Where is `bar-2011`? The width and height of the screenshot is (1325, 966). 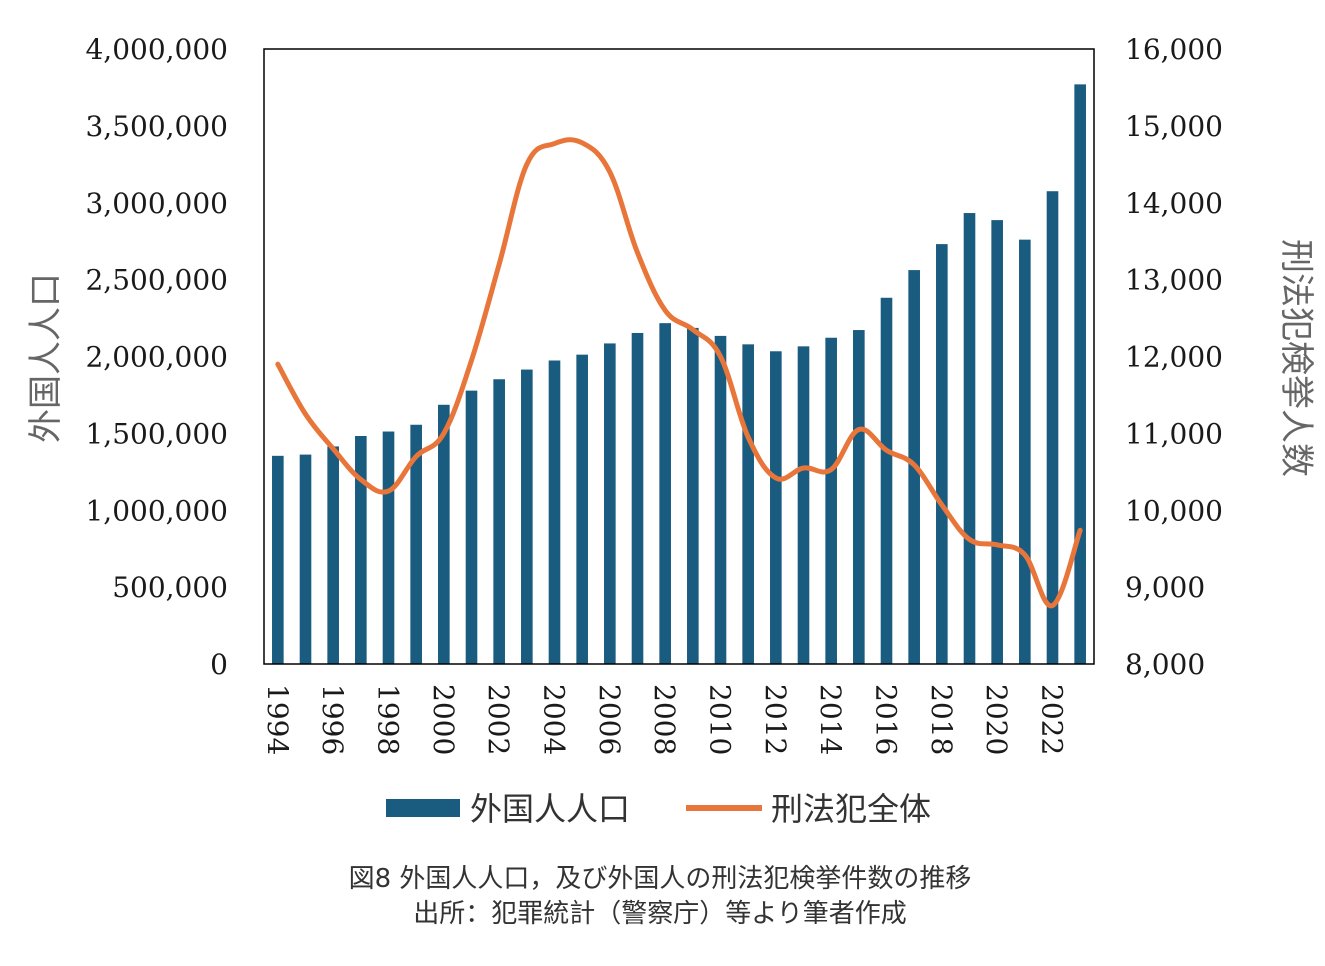
bar-2011 is located at coordinates (748, 504).